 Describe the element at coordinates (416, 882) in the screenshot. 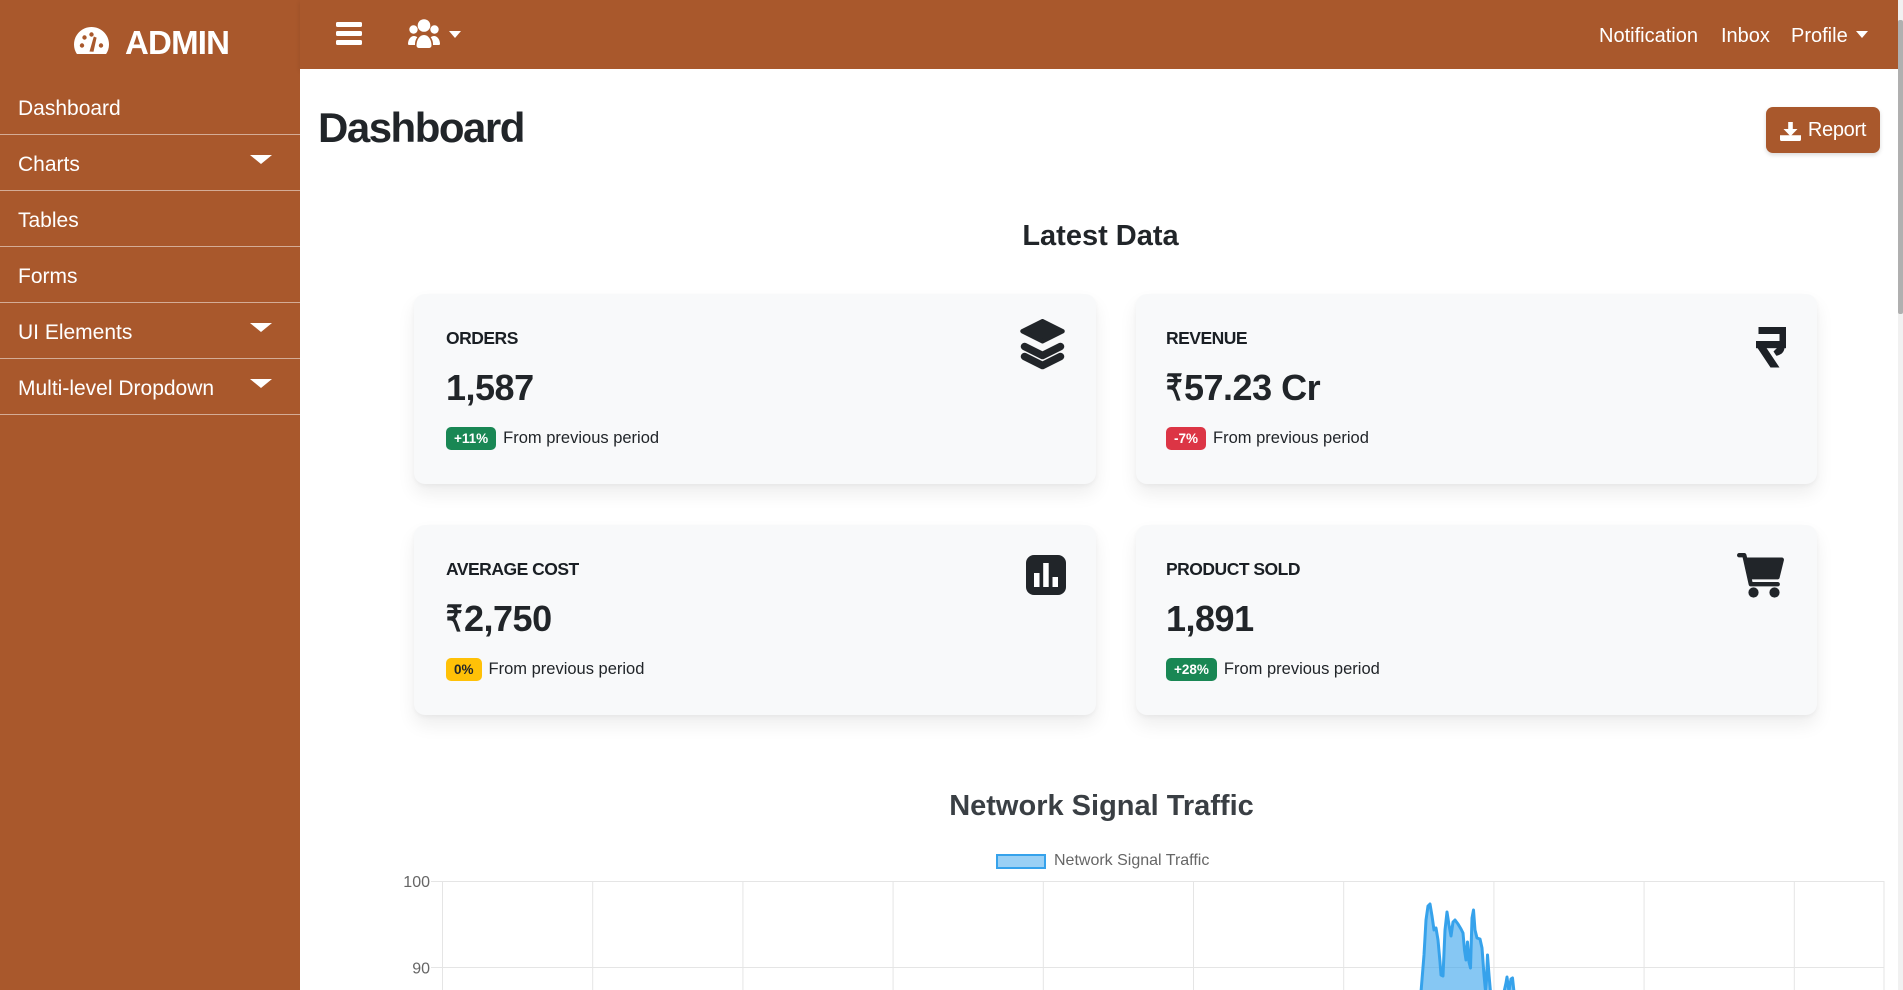

I see `svg-text: 100` at that location.